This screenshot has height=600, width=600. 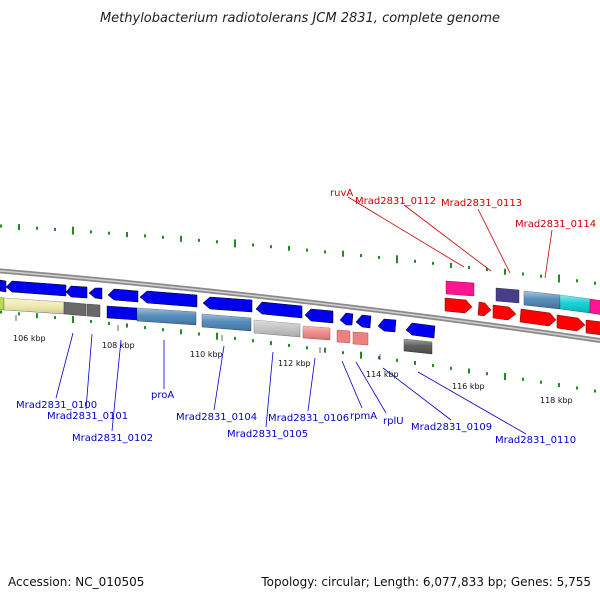 I want to click on tick-label-118: 118 kbp, so click(x=556, y=400).